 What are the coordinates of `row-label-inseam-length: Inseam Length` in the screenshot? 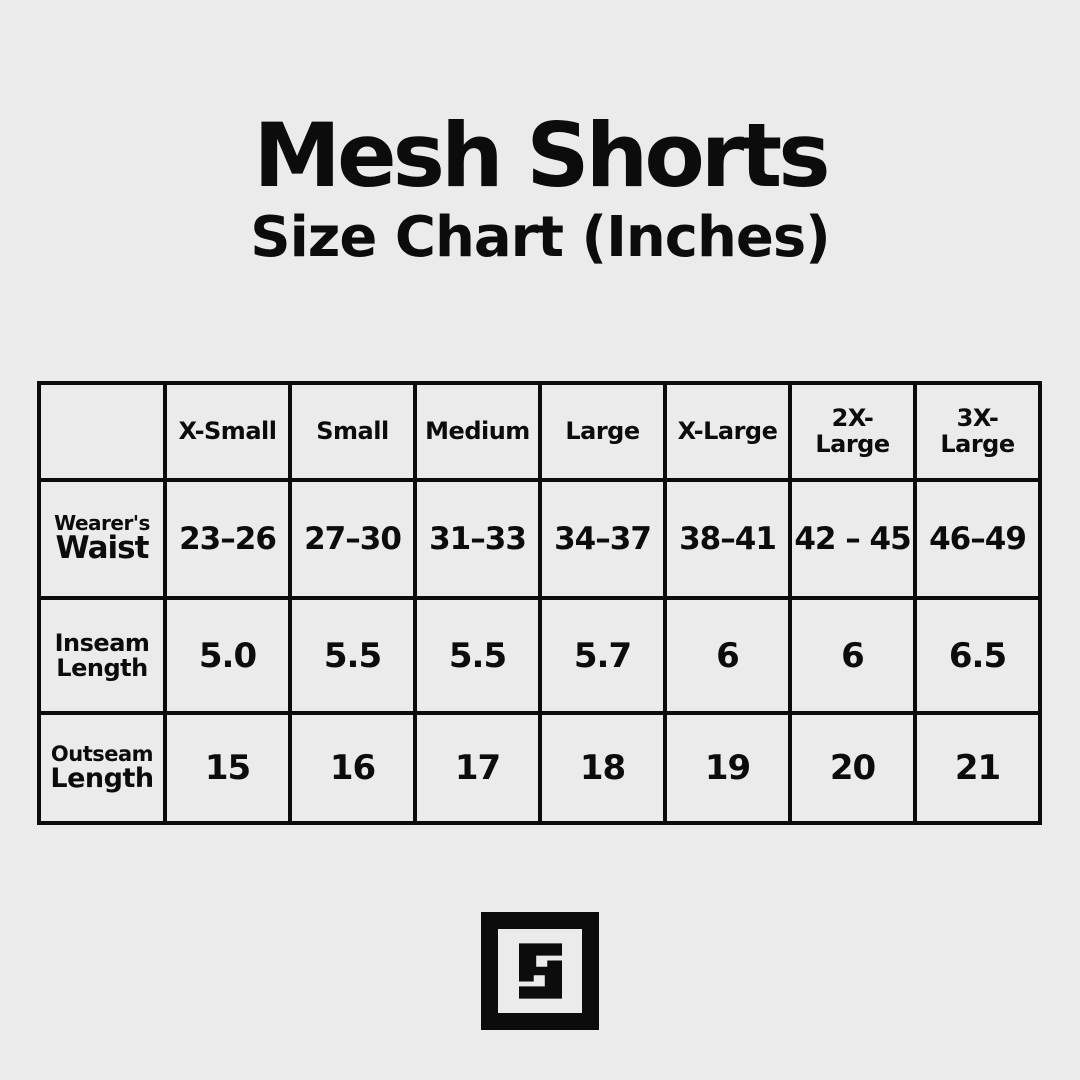 It's located at (102, 655).